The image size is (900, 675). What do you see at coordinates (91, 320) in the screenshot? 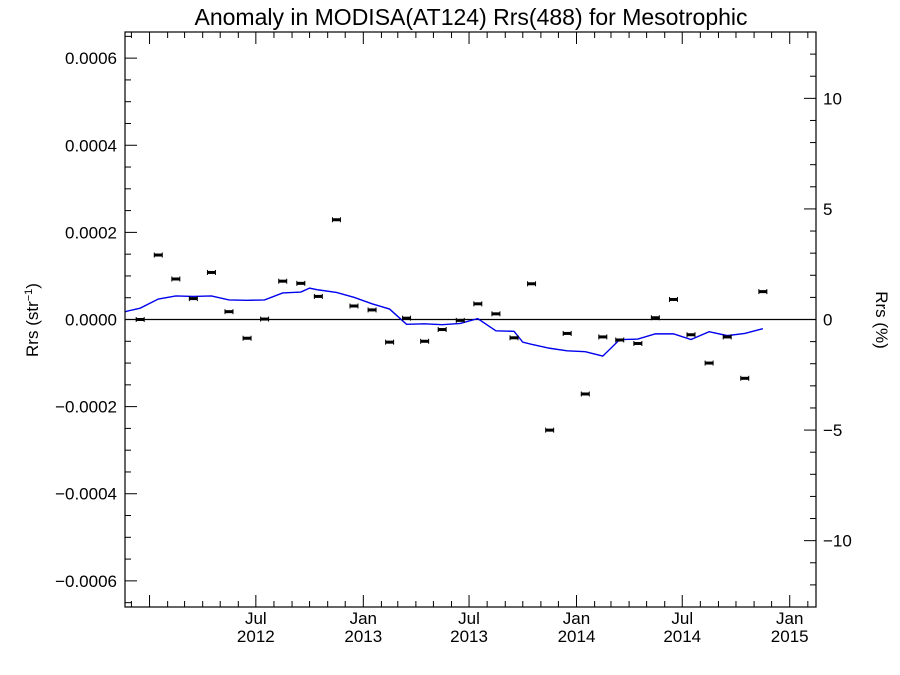
I see `y-left-tick-label: 0.0000` at bounding box center [91, 320].